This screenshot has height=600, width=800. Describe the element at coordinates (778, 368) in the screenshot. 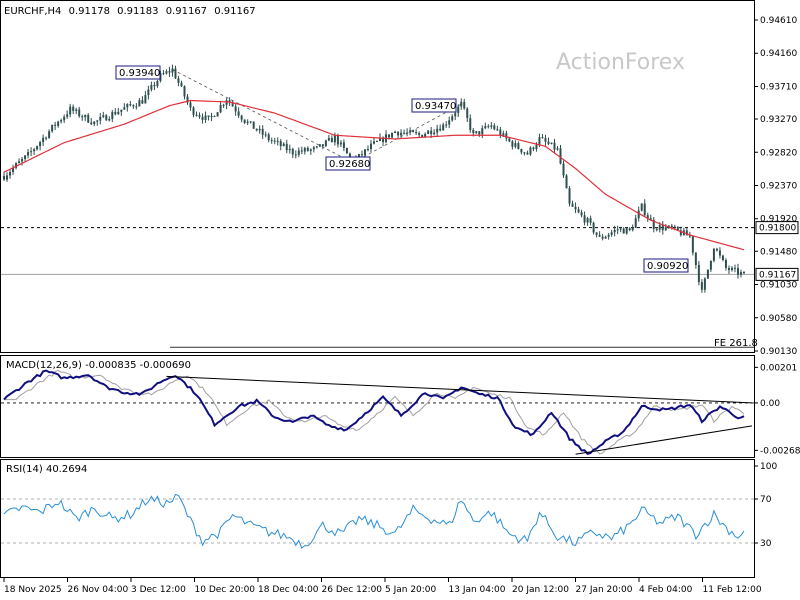

I see `macd-tick-label: 0.00201` at that location.